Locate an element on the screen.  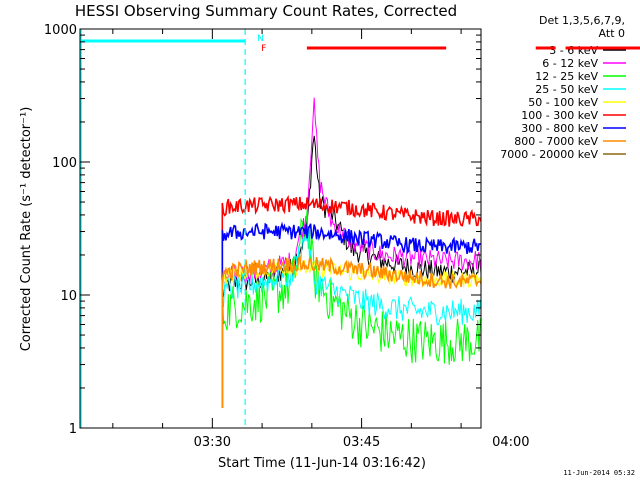
legend-header-line1: Det 1,3,5,6,7,9, is located at coordinates (582, 20).